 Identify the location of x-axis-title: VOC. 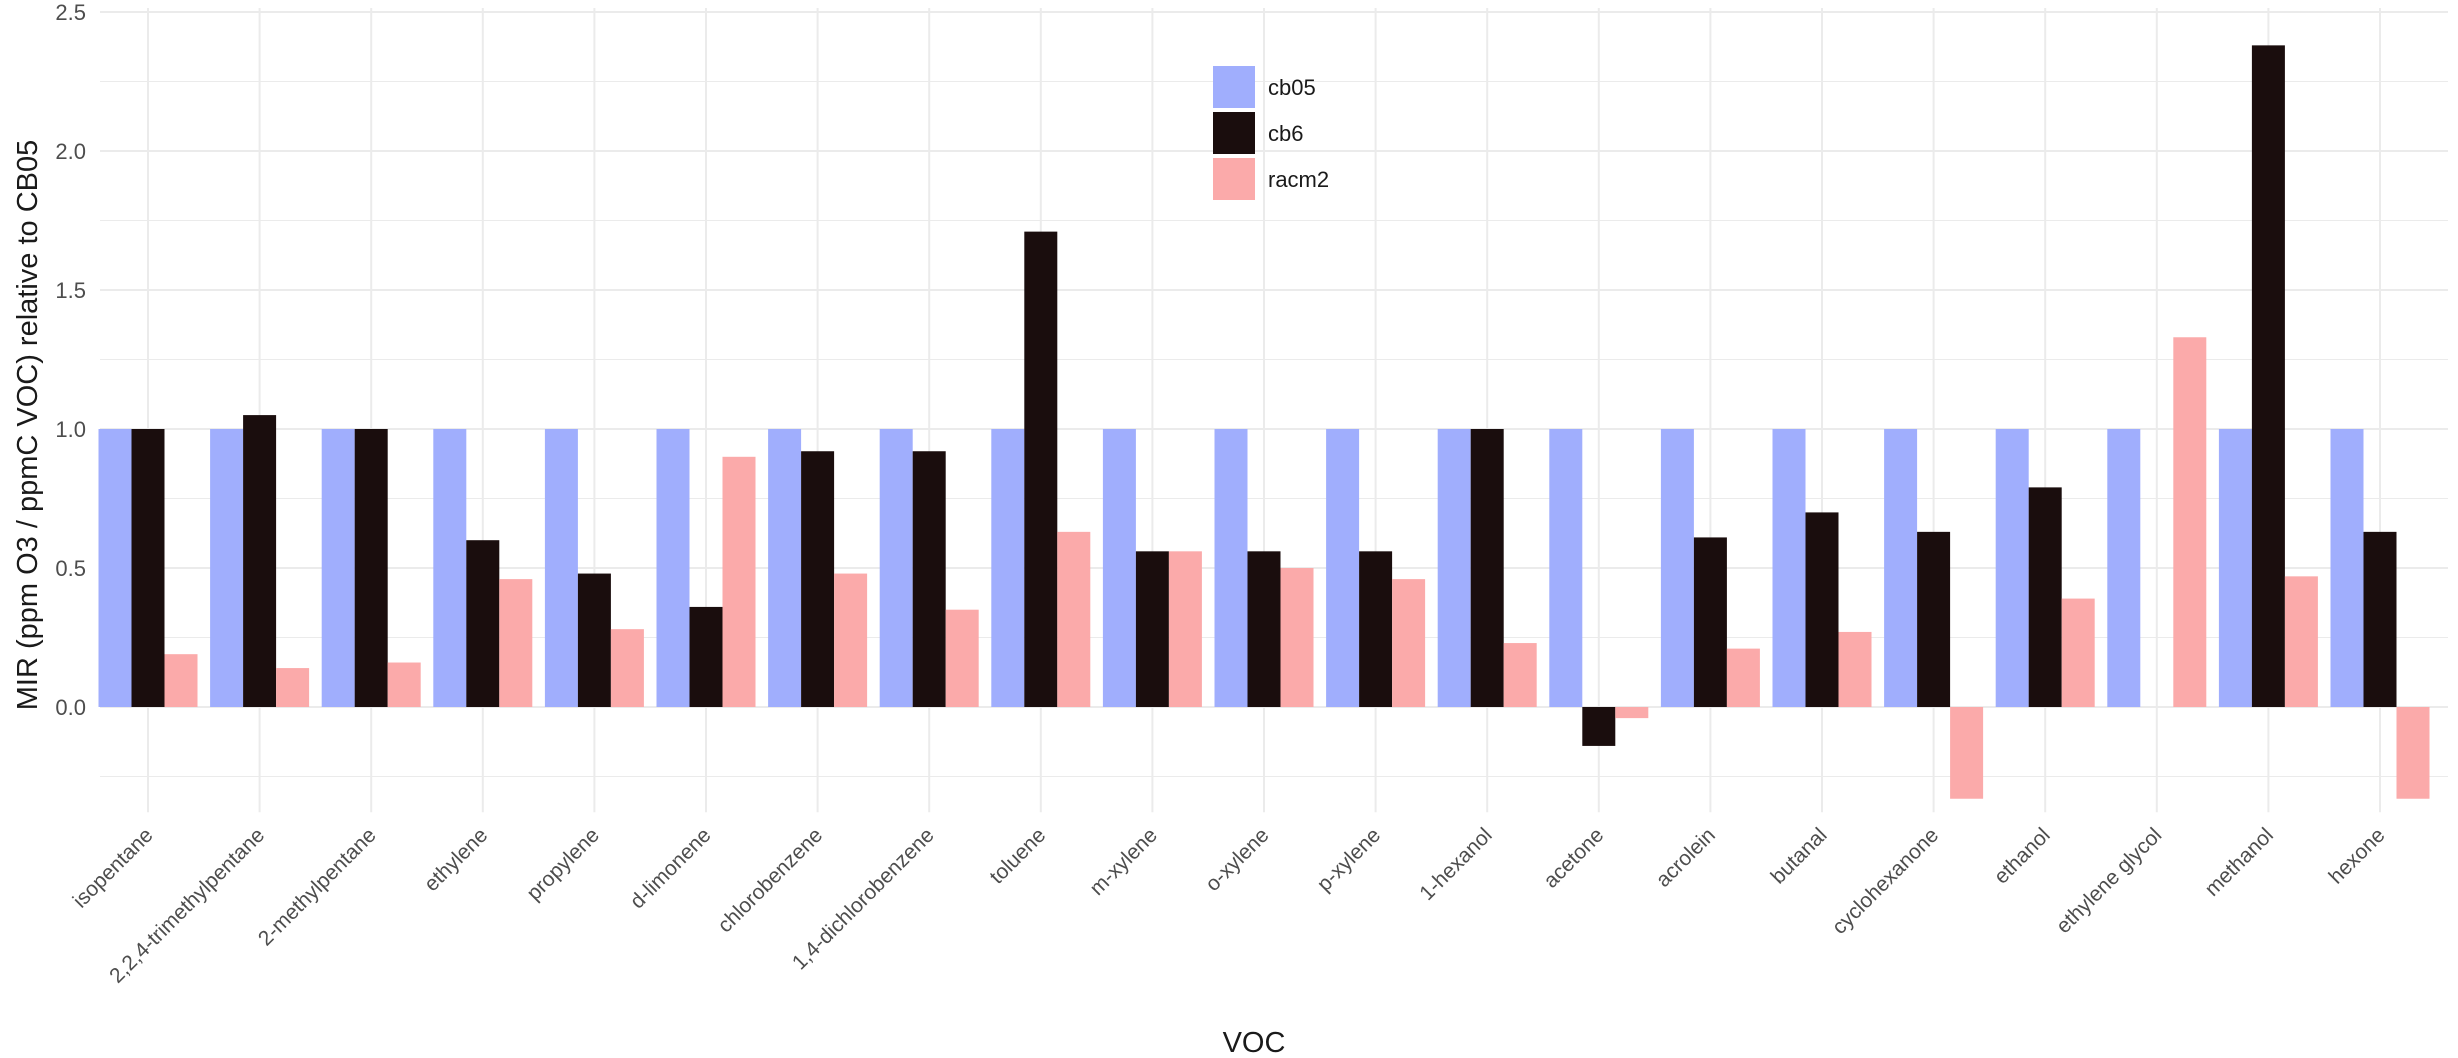
(1254, 1042).